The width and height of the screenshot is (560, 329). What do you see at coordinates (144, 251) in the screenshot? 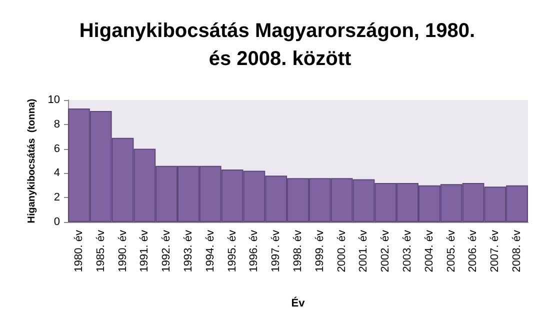
I see `x-tick-label: 1991. év` at bounding box center [144, 251].